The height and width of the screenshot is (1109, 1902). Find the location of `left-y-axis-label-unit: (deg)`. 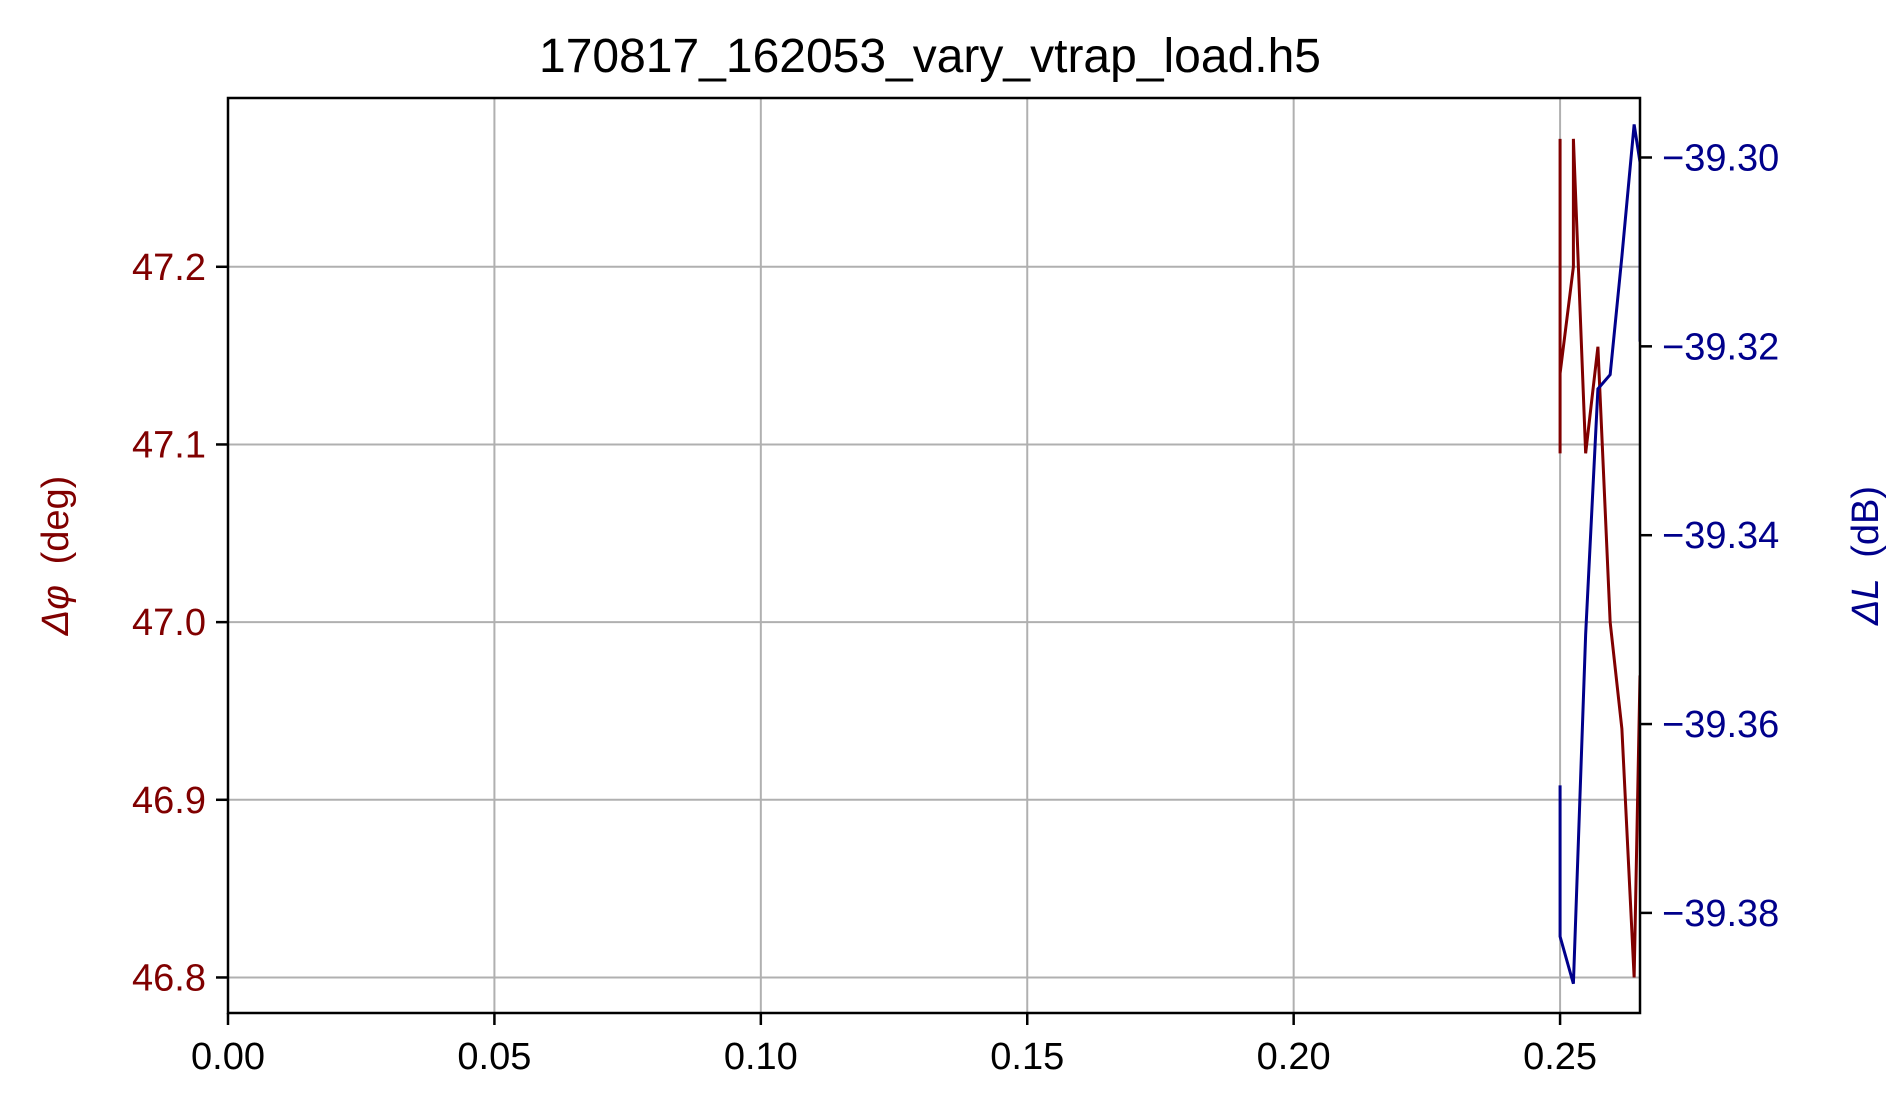

left-y-axis-label-unit: (deg) is located at coordinates (56, 520).